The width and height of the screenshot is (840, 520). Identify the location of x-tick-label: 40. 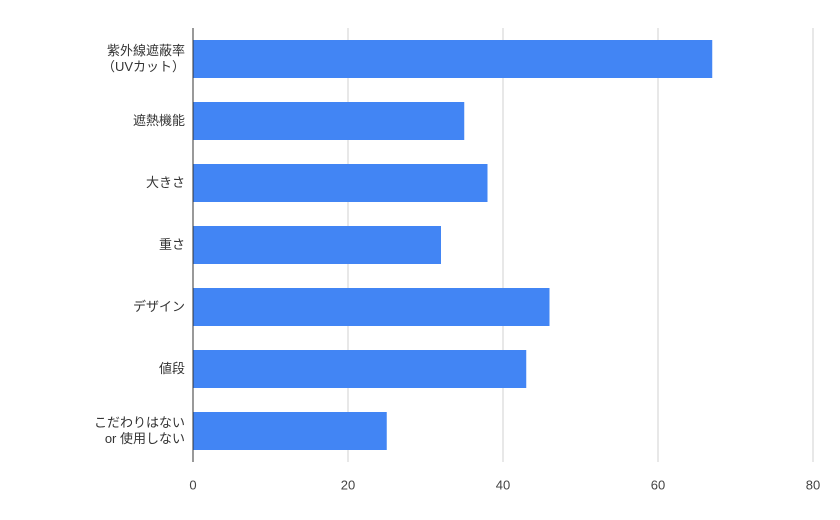
(503, 484).